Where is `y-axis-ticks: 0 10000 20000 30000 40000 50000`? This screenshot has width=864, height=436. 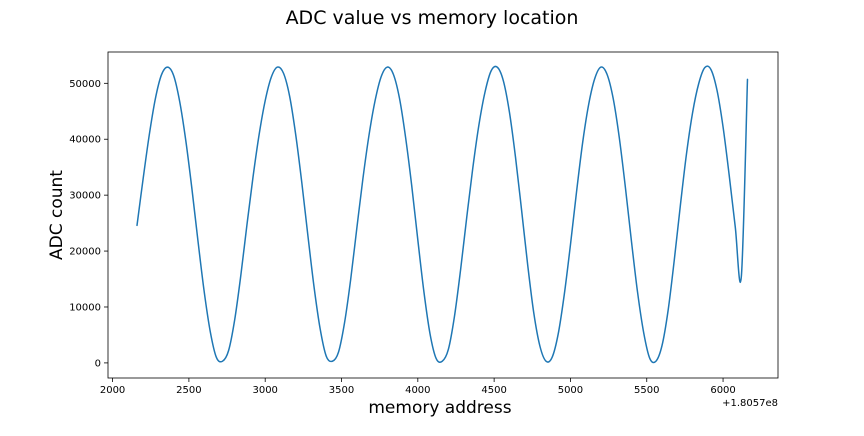
y-axis-ticks: 0 10000 20000 30000 40000 50000 is located at coordinates (88, 224).